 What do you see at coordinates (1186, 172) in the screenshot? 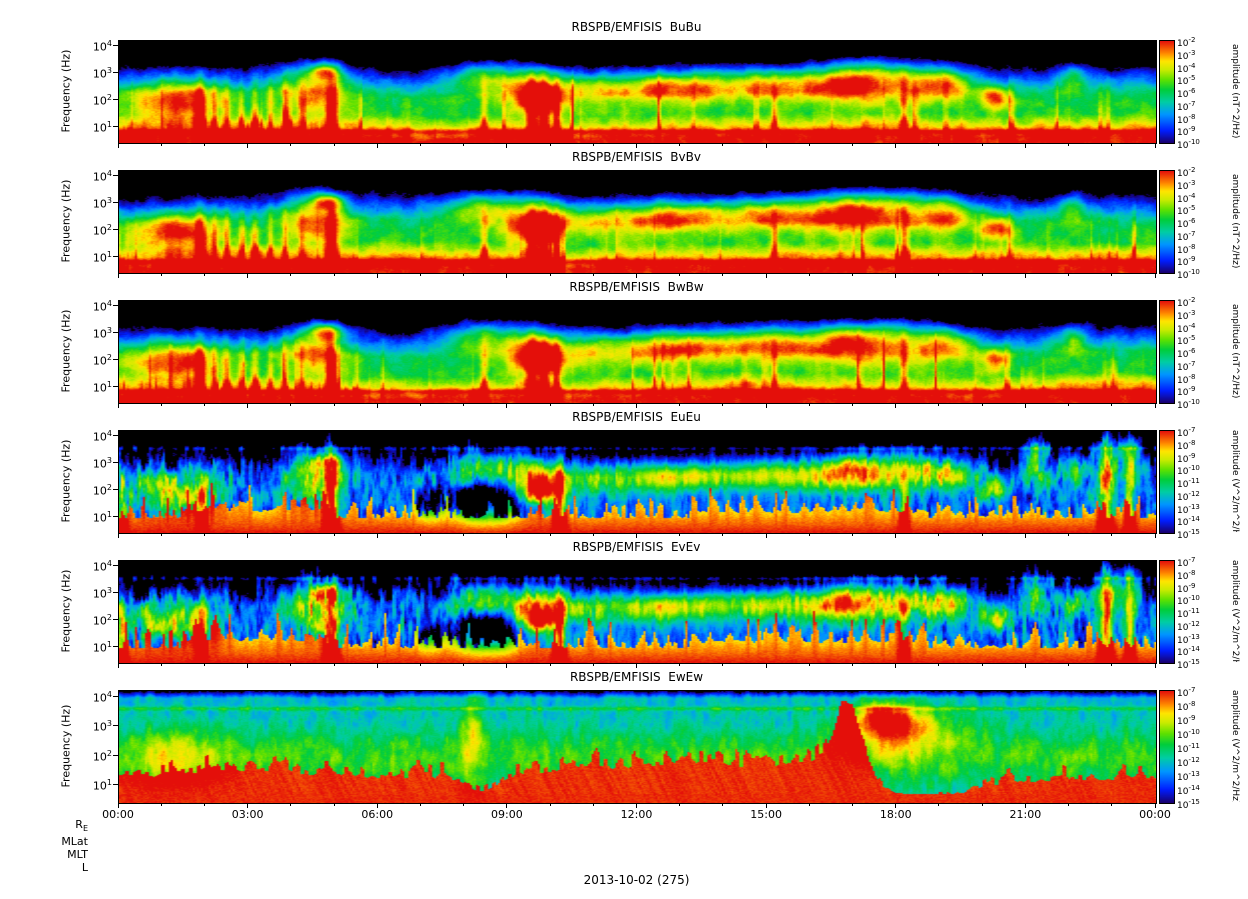
I see `colorbar-tick-label: 10⁻²` at bounding box center [1186, 172].